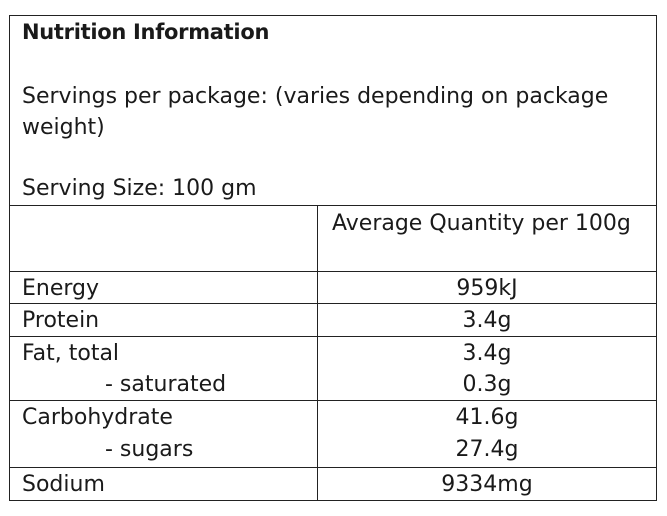 The width and height of the screenshot is (667, 516). Describe the element at coordinates (139, 188) in the screenshot. I see `serving-size: Serving Size: 100 gm` at that location.